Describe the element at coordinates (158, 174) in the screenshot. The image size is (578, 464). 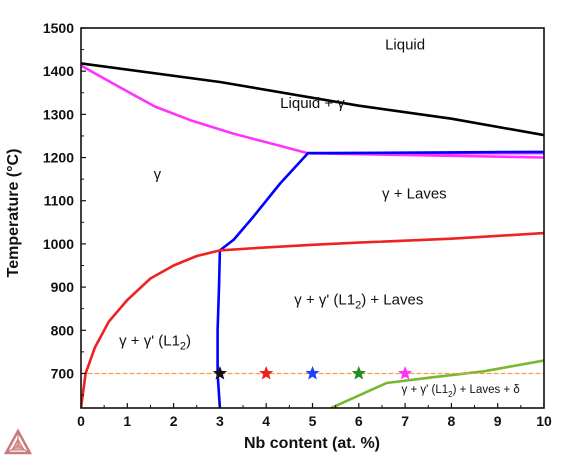
I see `region-label-gamma: γ` at that location.